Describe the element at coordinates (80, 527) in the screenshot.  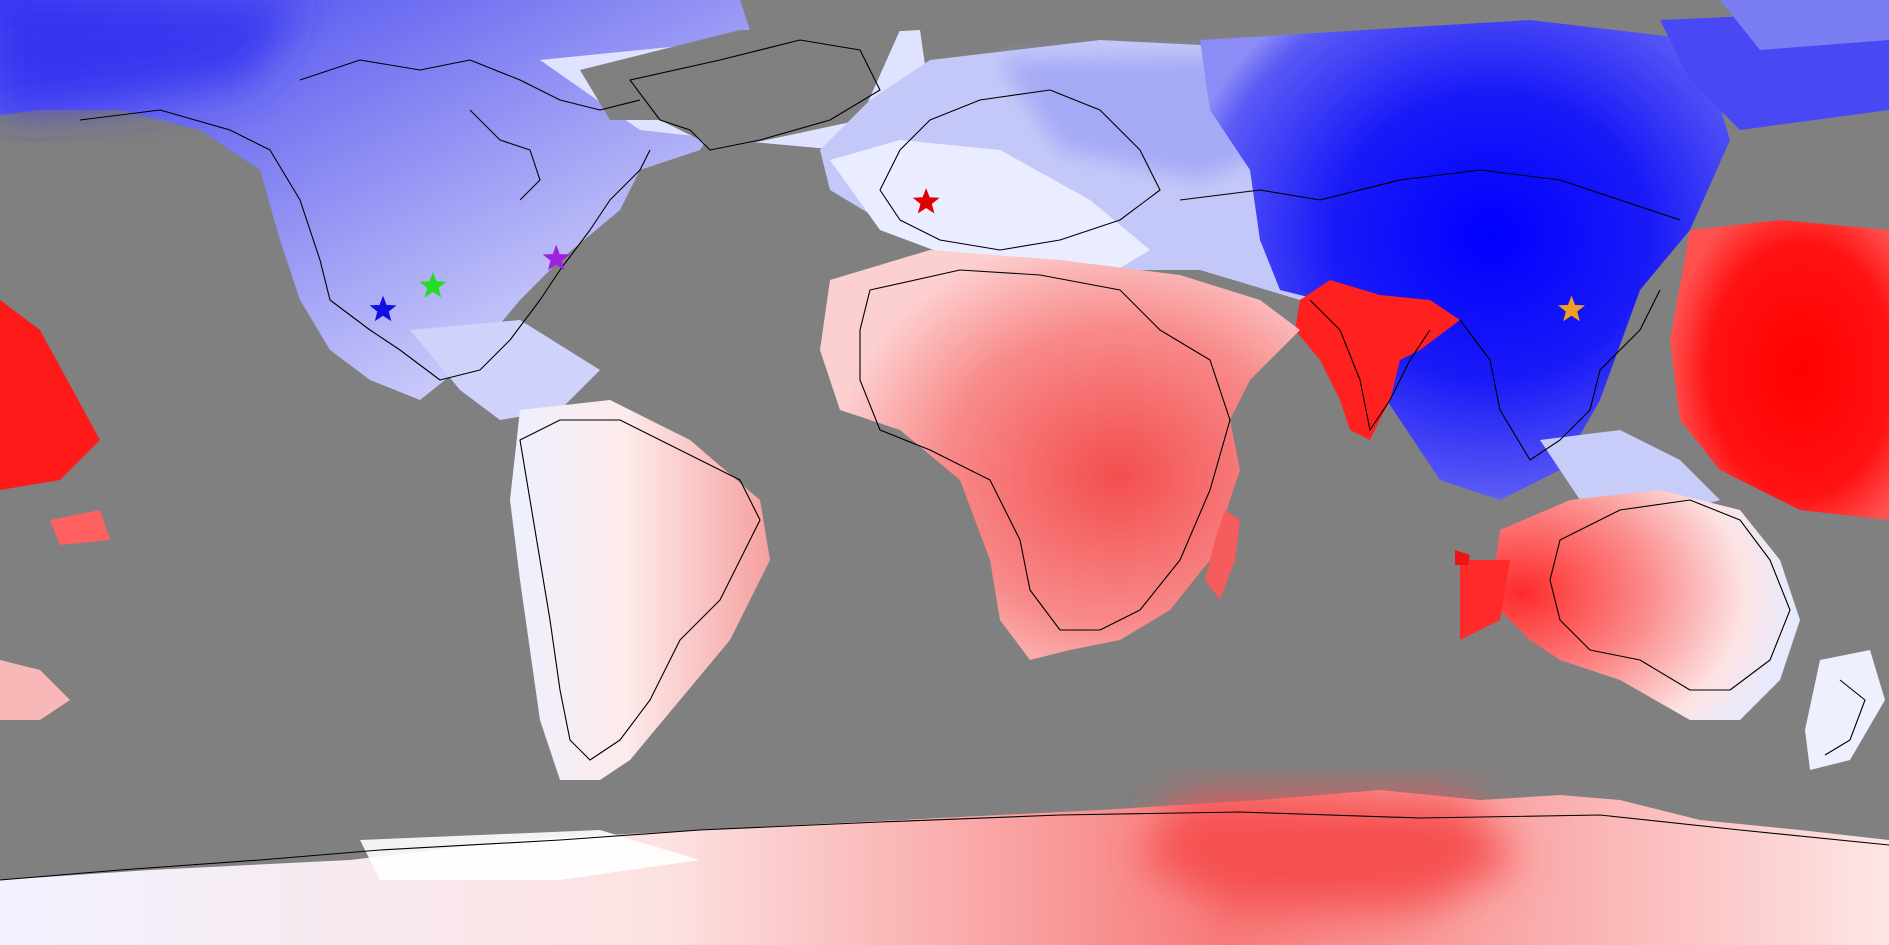
I see `field-pacific-west-small` at that location.